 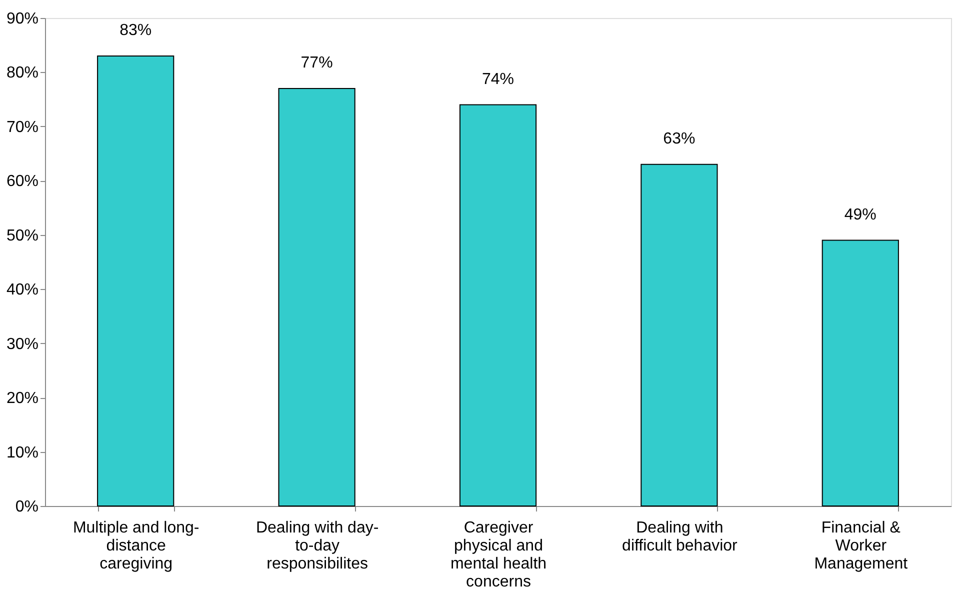 I want to click on y-tick-label: 60%, so click(x=22, y=181).